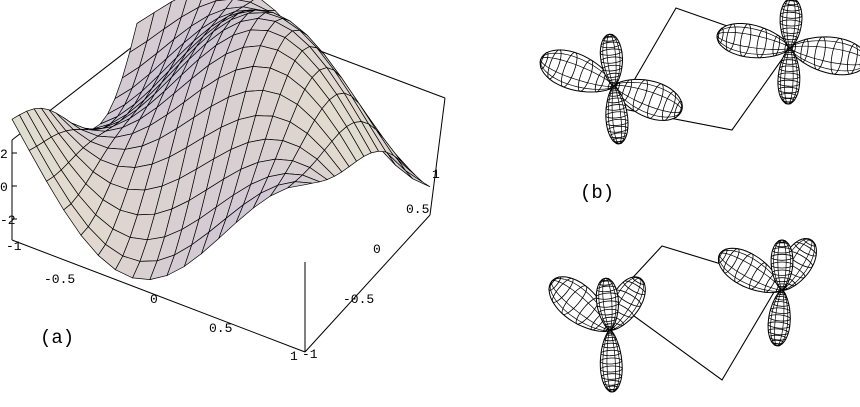 The image size is (860, 407). I want to click on panel-b-label: (b), so click(597, 193).